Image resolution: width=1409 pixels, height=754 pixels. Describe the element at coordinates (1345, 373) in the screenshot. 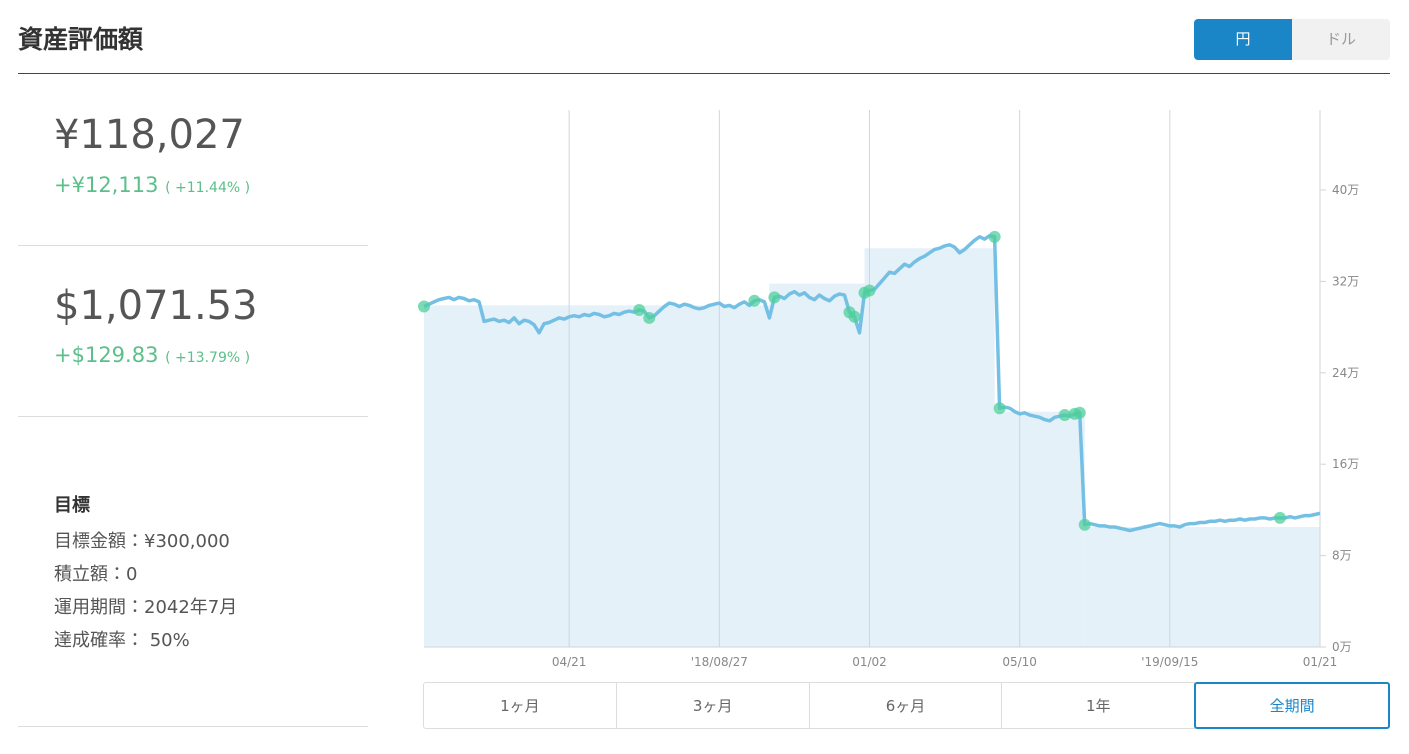

I see `y-tick-label: 24万` at that location.